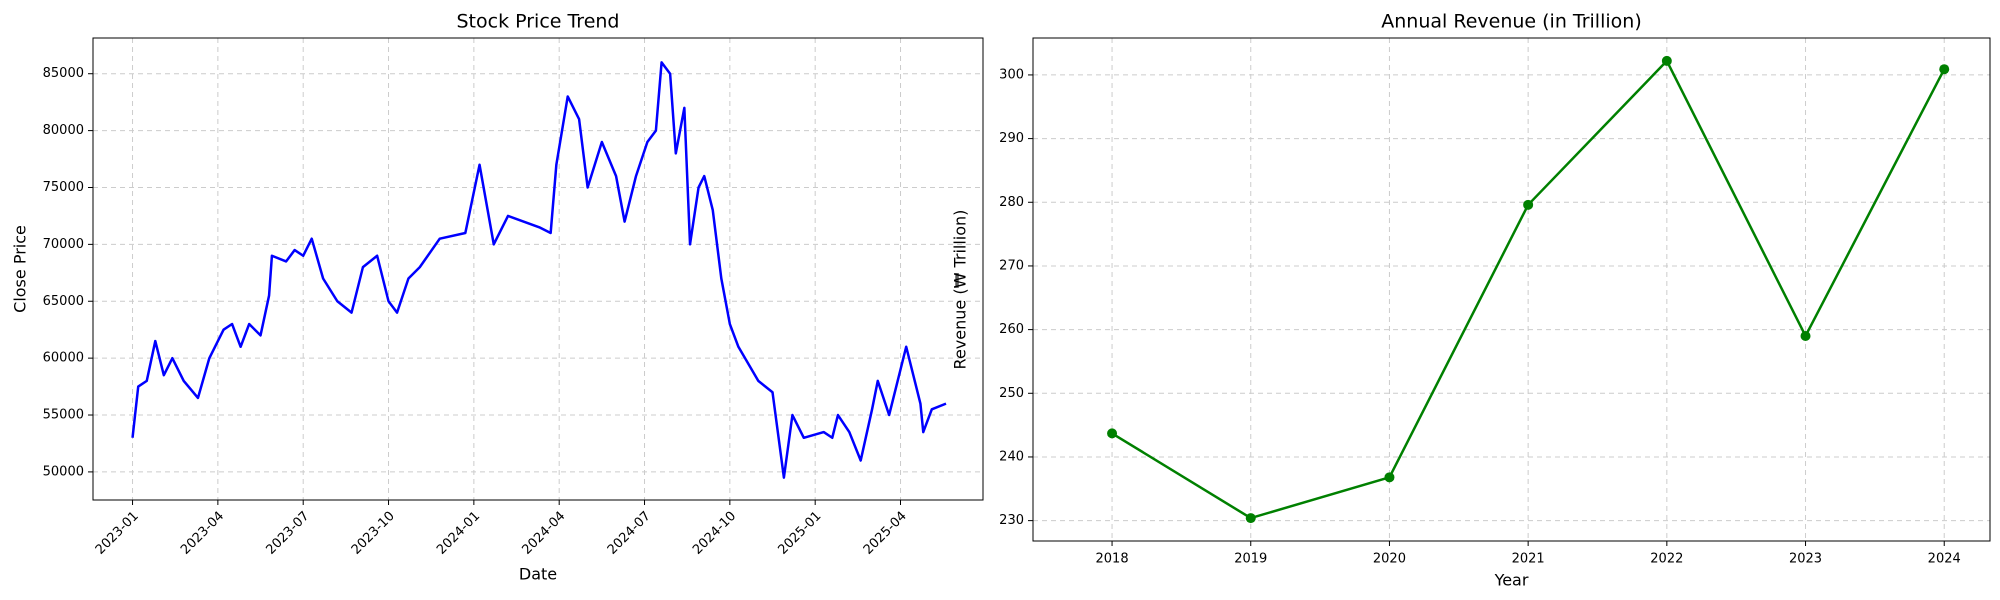 The height and width of the screenshot is (600, 2000). I want to click on y-tick-label: 80000, so click(63, 130).